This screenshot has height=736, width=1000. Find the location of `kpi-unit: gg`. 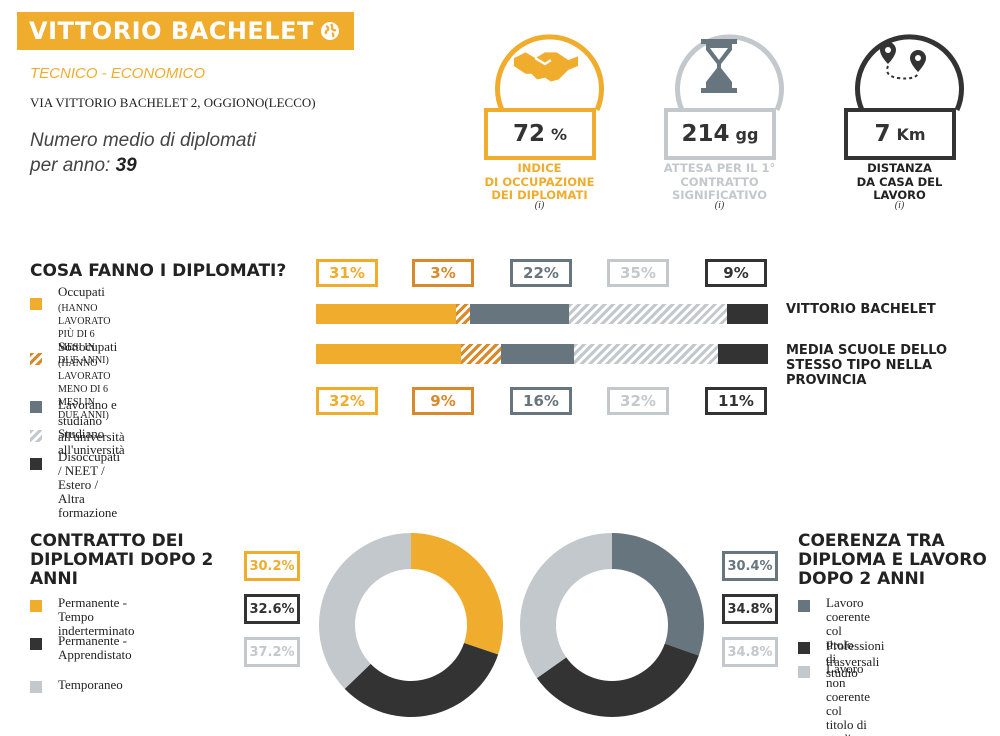

kpi-unit: gg is located at coordinates (747, 134).